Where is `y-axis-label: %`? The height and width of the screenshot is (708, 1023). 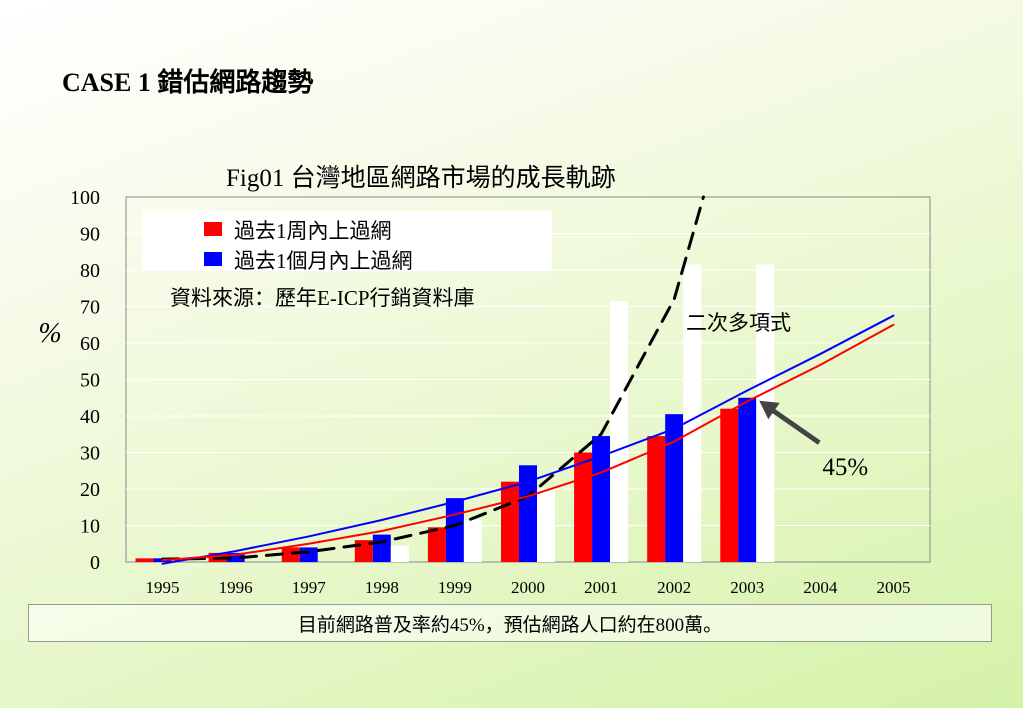 y-axis-label: % is located at coordinates (49, 333).